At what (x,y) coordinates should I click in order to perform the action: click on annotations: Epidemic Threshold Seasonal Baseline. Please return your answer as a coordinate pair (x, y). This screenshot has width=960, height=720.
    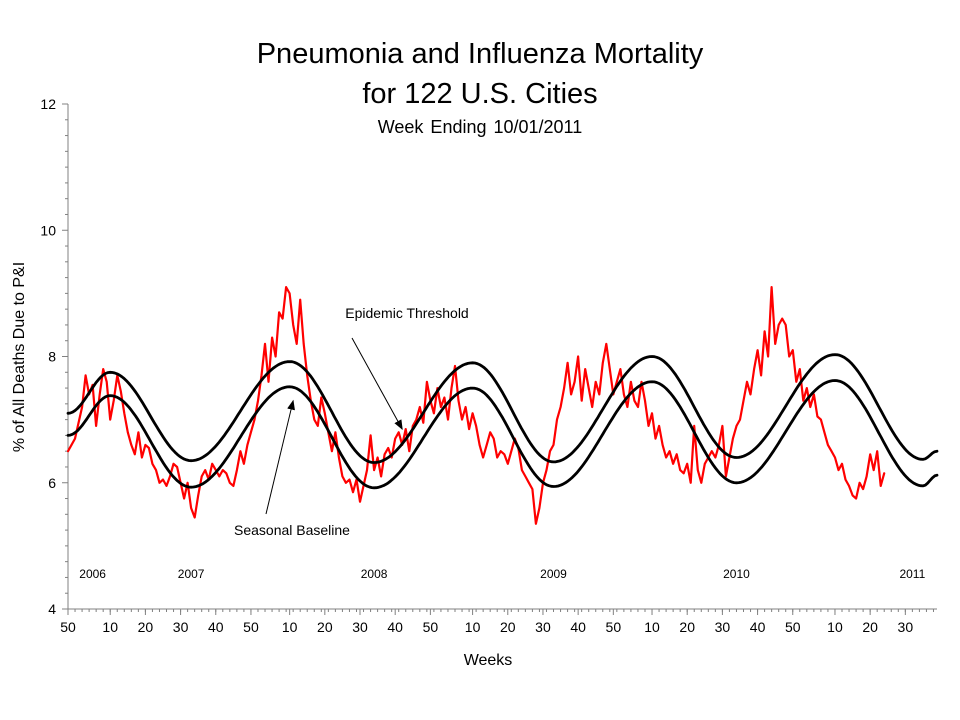
    Looking at the image, I should click on (351, 421).